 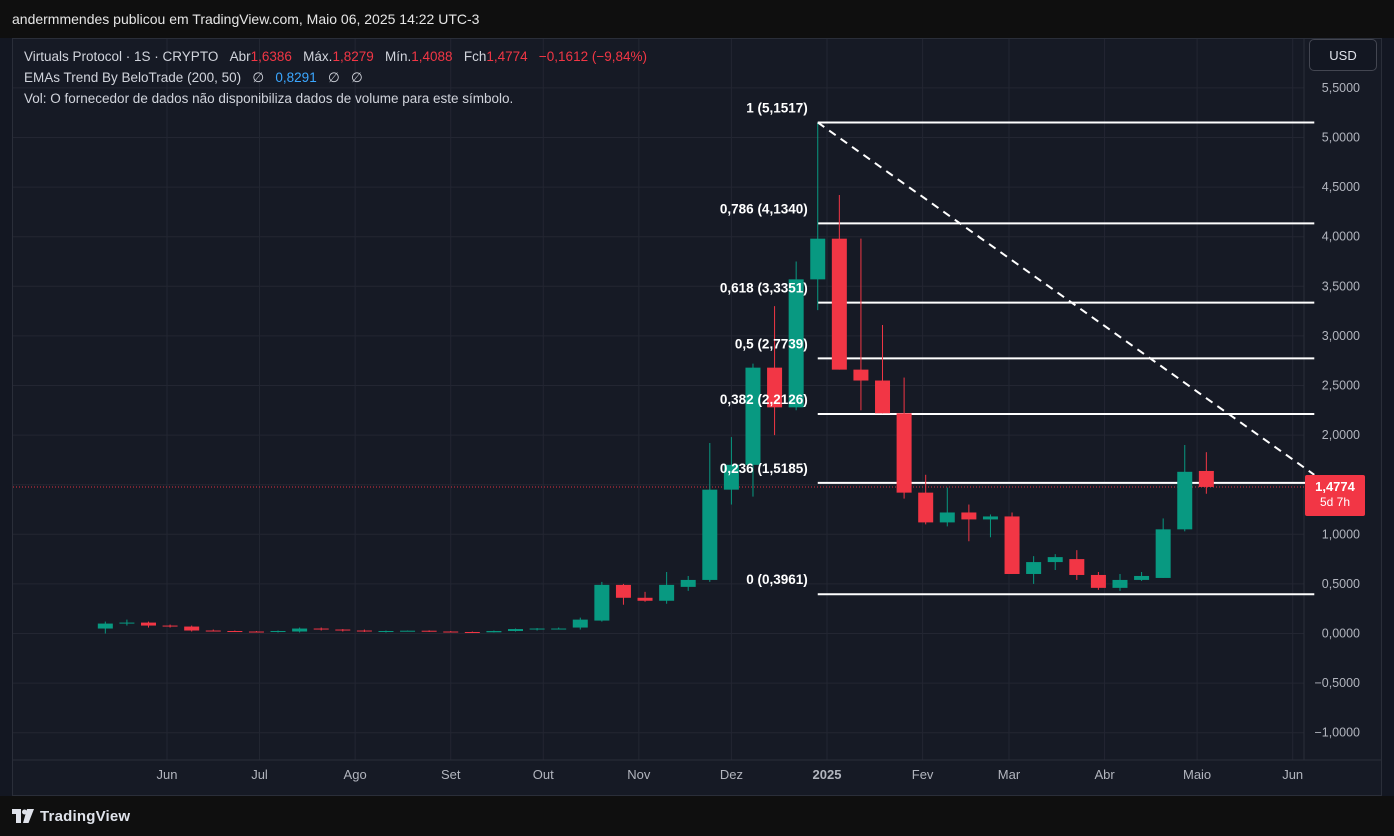 I want to click on time-axis-tick-label: Abr, so click(x=1104, y=774).